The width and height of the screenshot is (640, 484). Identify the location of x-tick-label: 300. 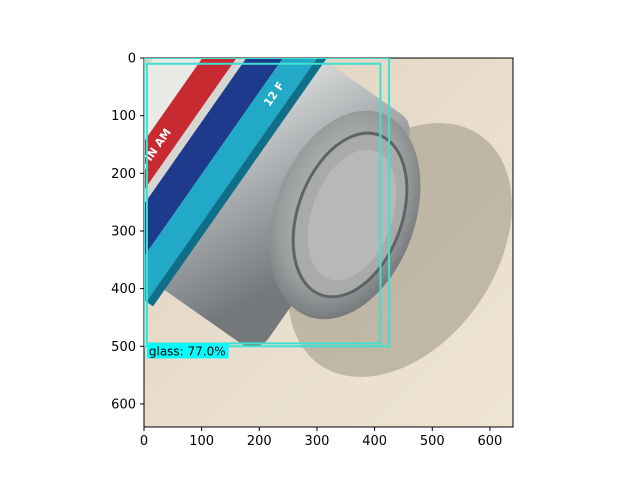
(317, 441).